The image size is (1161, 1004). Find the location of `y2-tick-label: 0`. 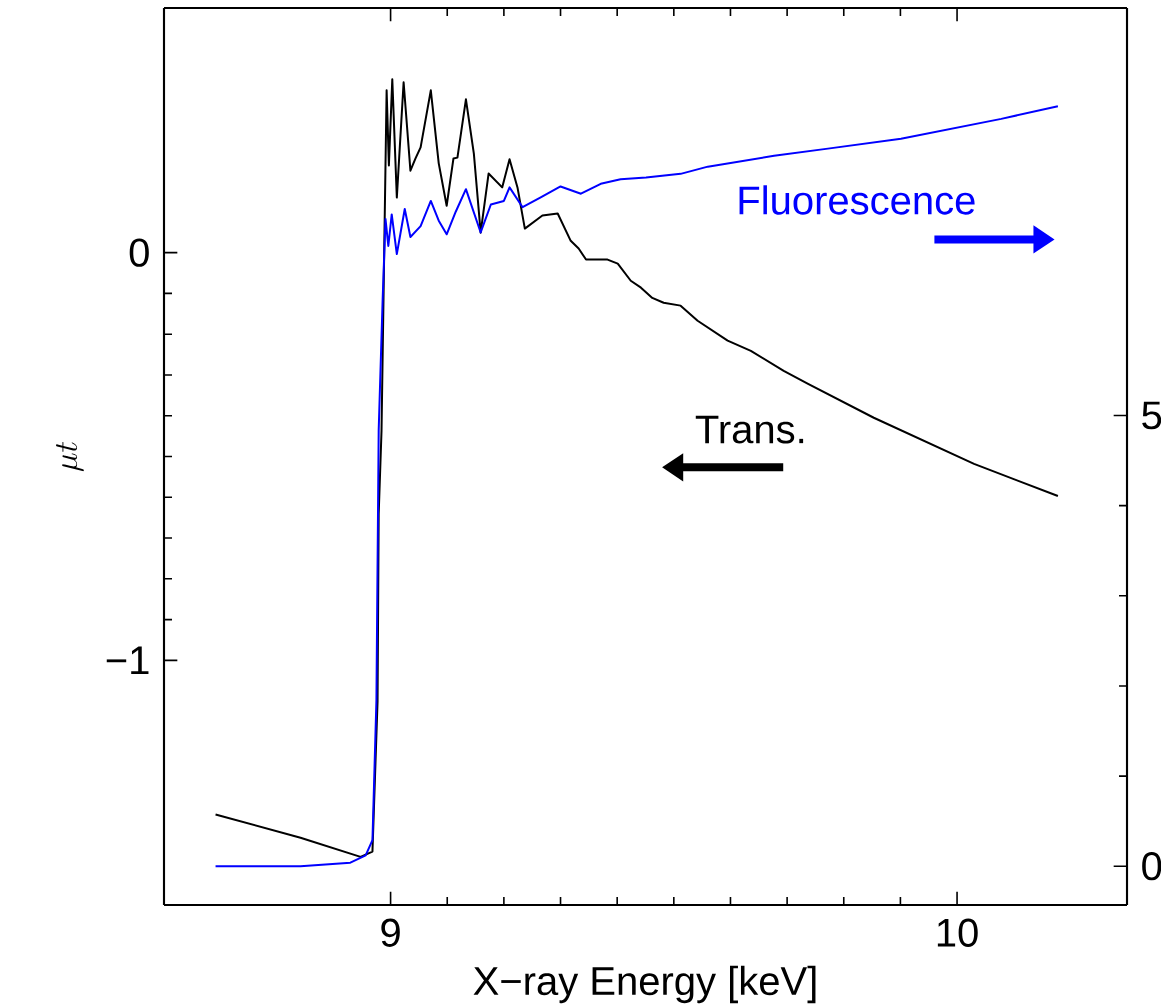

y2-tick-label: 0 is located at coordinates (1151, 866).